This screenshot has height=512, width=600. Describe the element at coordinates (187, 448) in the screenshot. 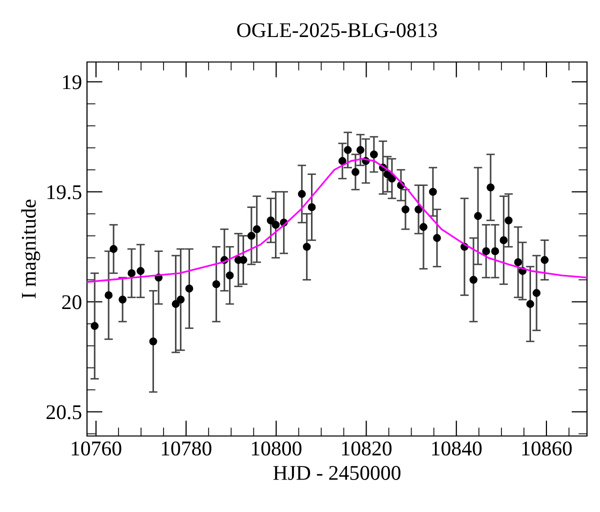

I see `x-tick-label: 10780` at that location.